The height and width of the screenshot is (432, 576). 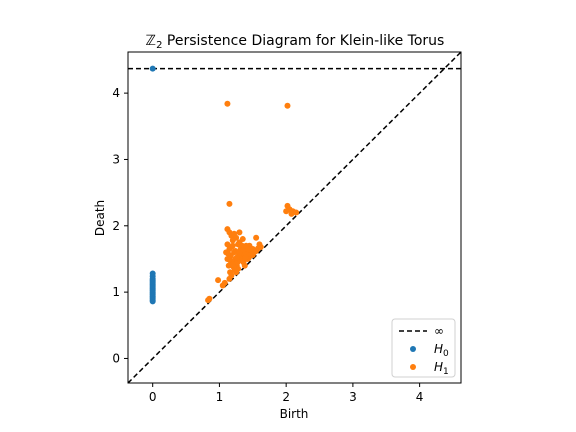 What do you see at coordinates (151, 41) in the screenshot?
I see `title-symbol: ℤ` at bounding box center [151, 41].